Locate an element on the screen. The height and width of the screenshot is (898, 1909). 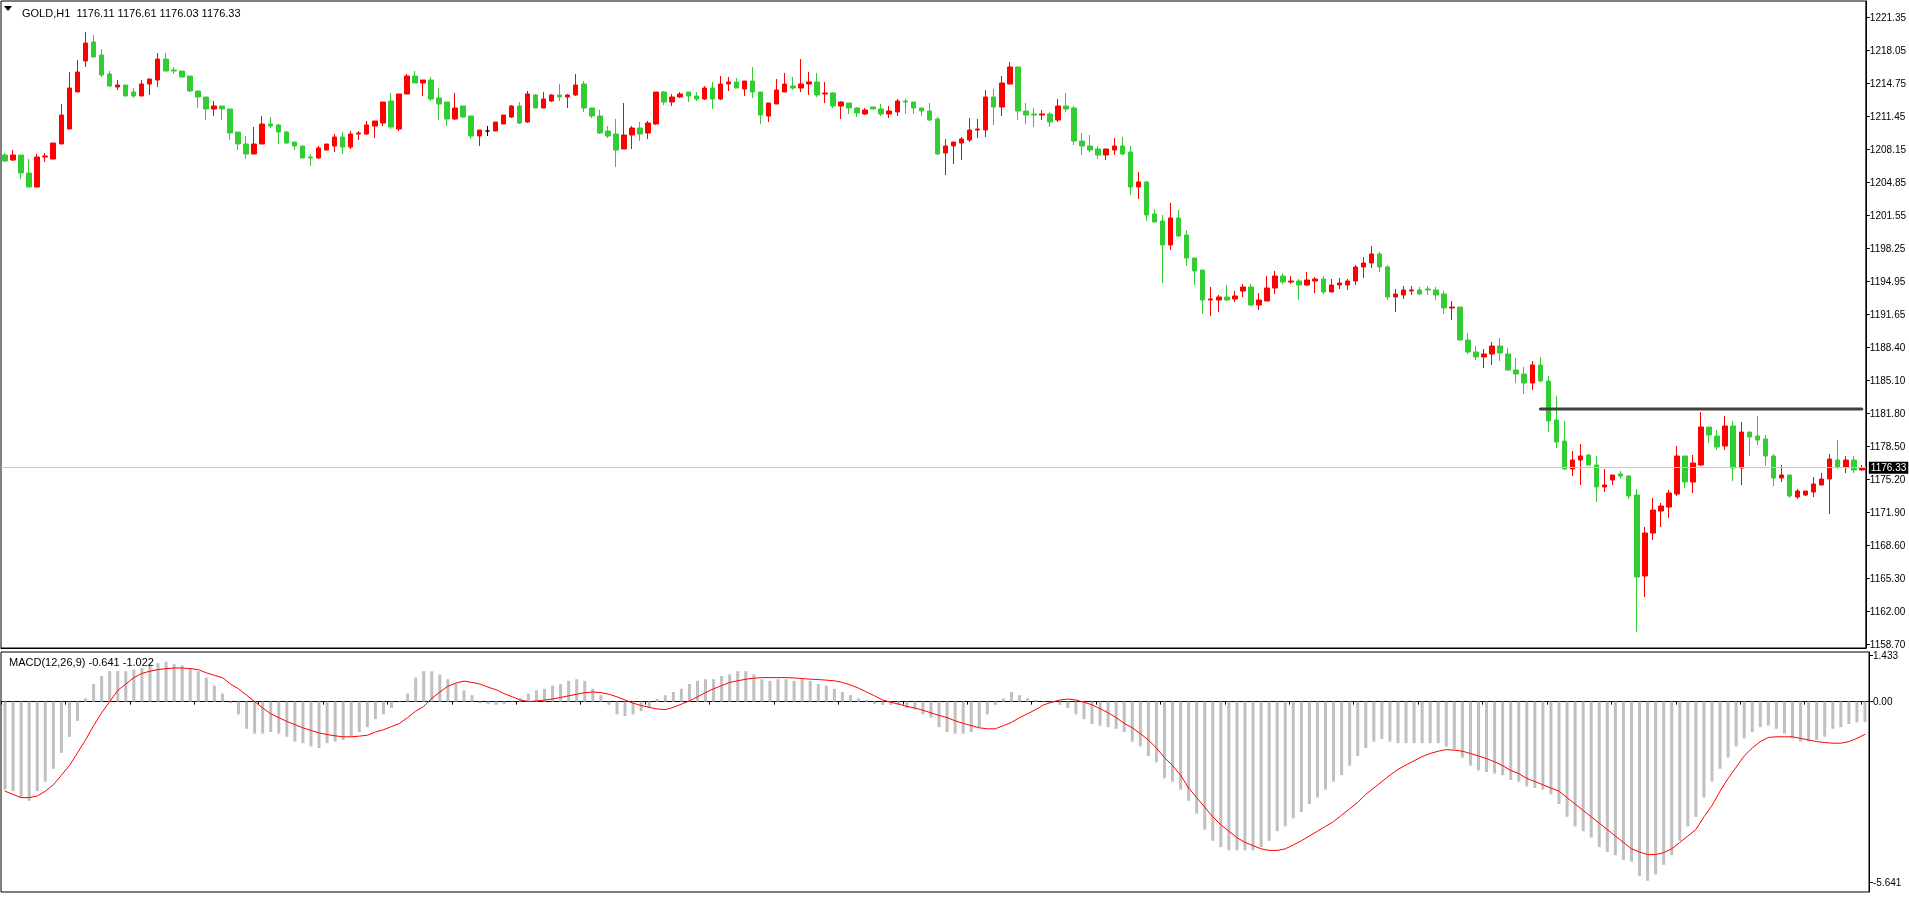
y-tick-label: 1168.60 is located at coordinates (1887, 545).